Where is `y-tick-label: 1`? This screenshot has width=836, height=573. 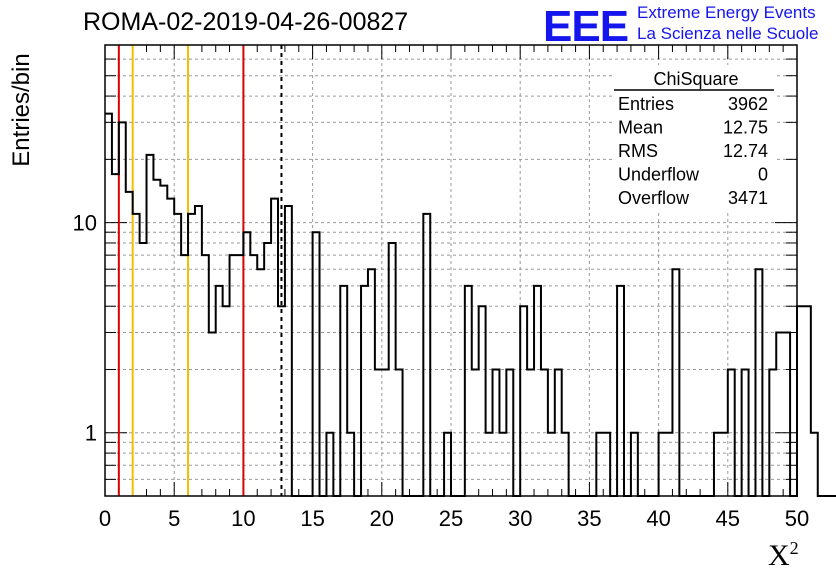
y-tick-label: 1 is located at coordinates (91, 433).